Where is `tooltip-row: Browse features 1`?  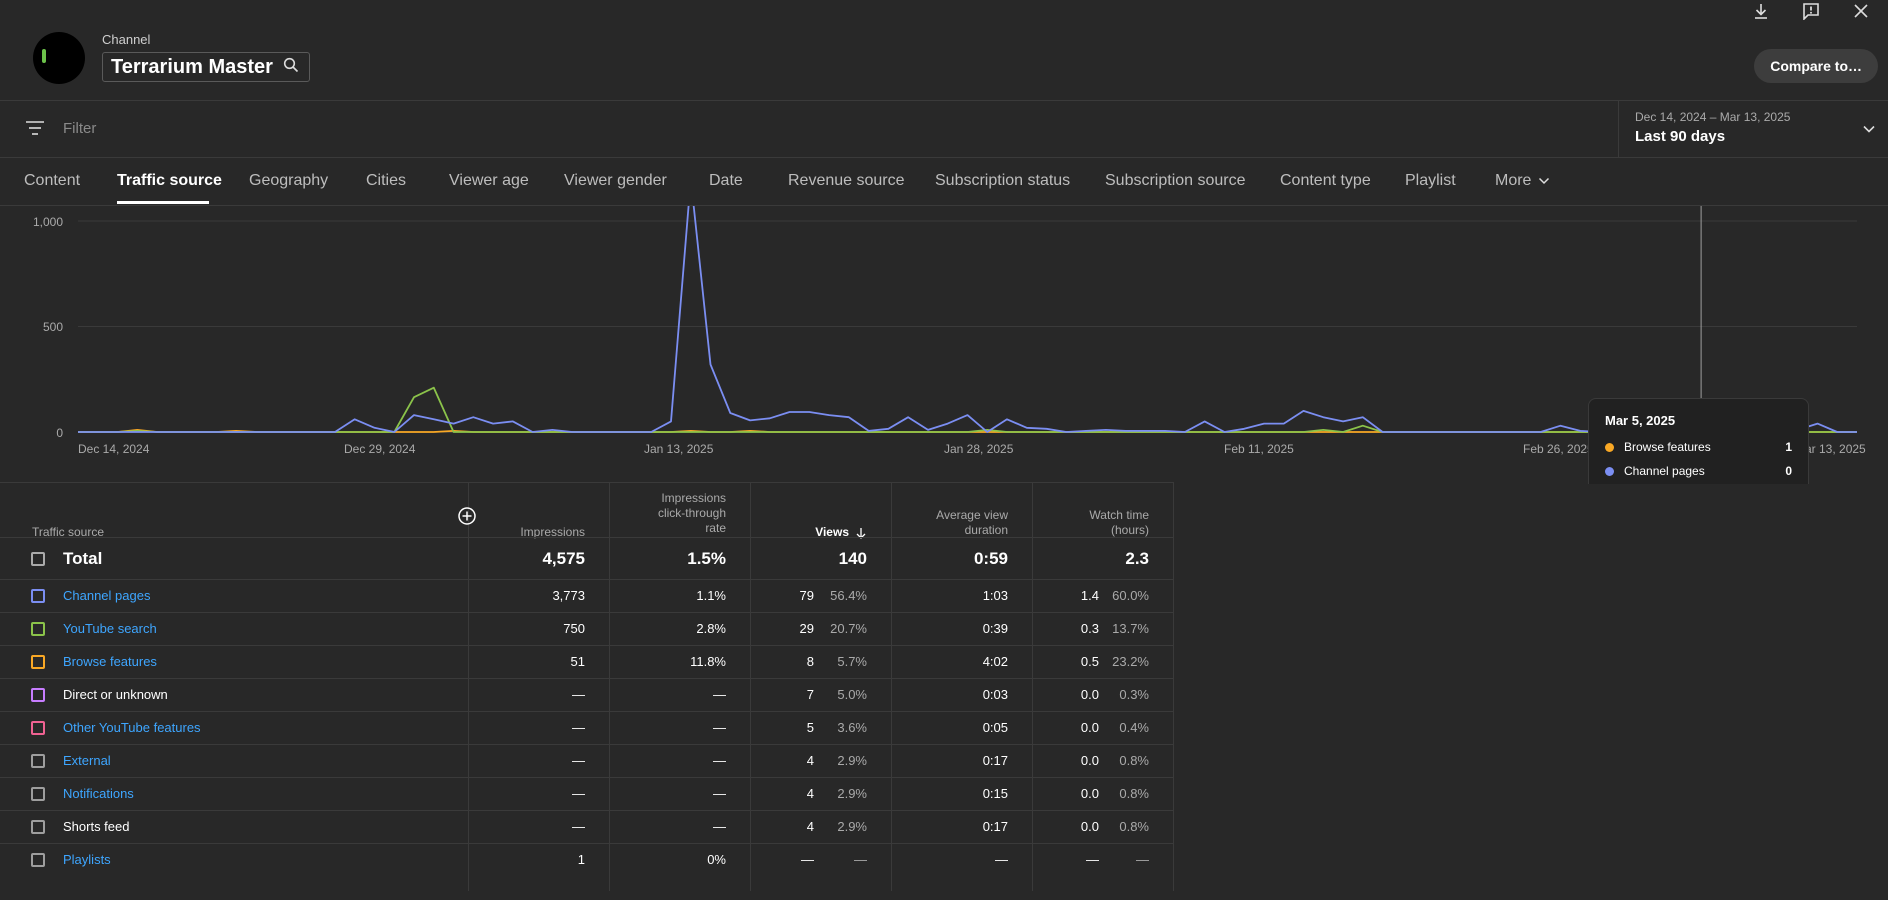
tooltip-row: Browse features 1 is located at coordinates (1698, 447).